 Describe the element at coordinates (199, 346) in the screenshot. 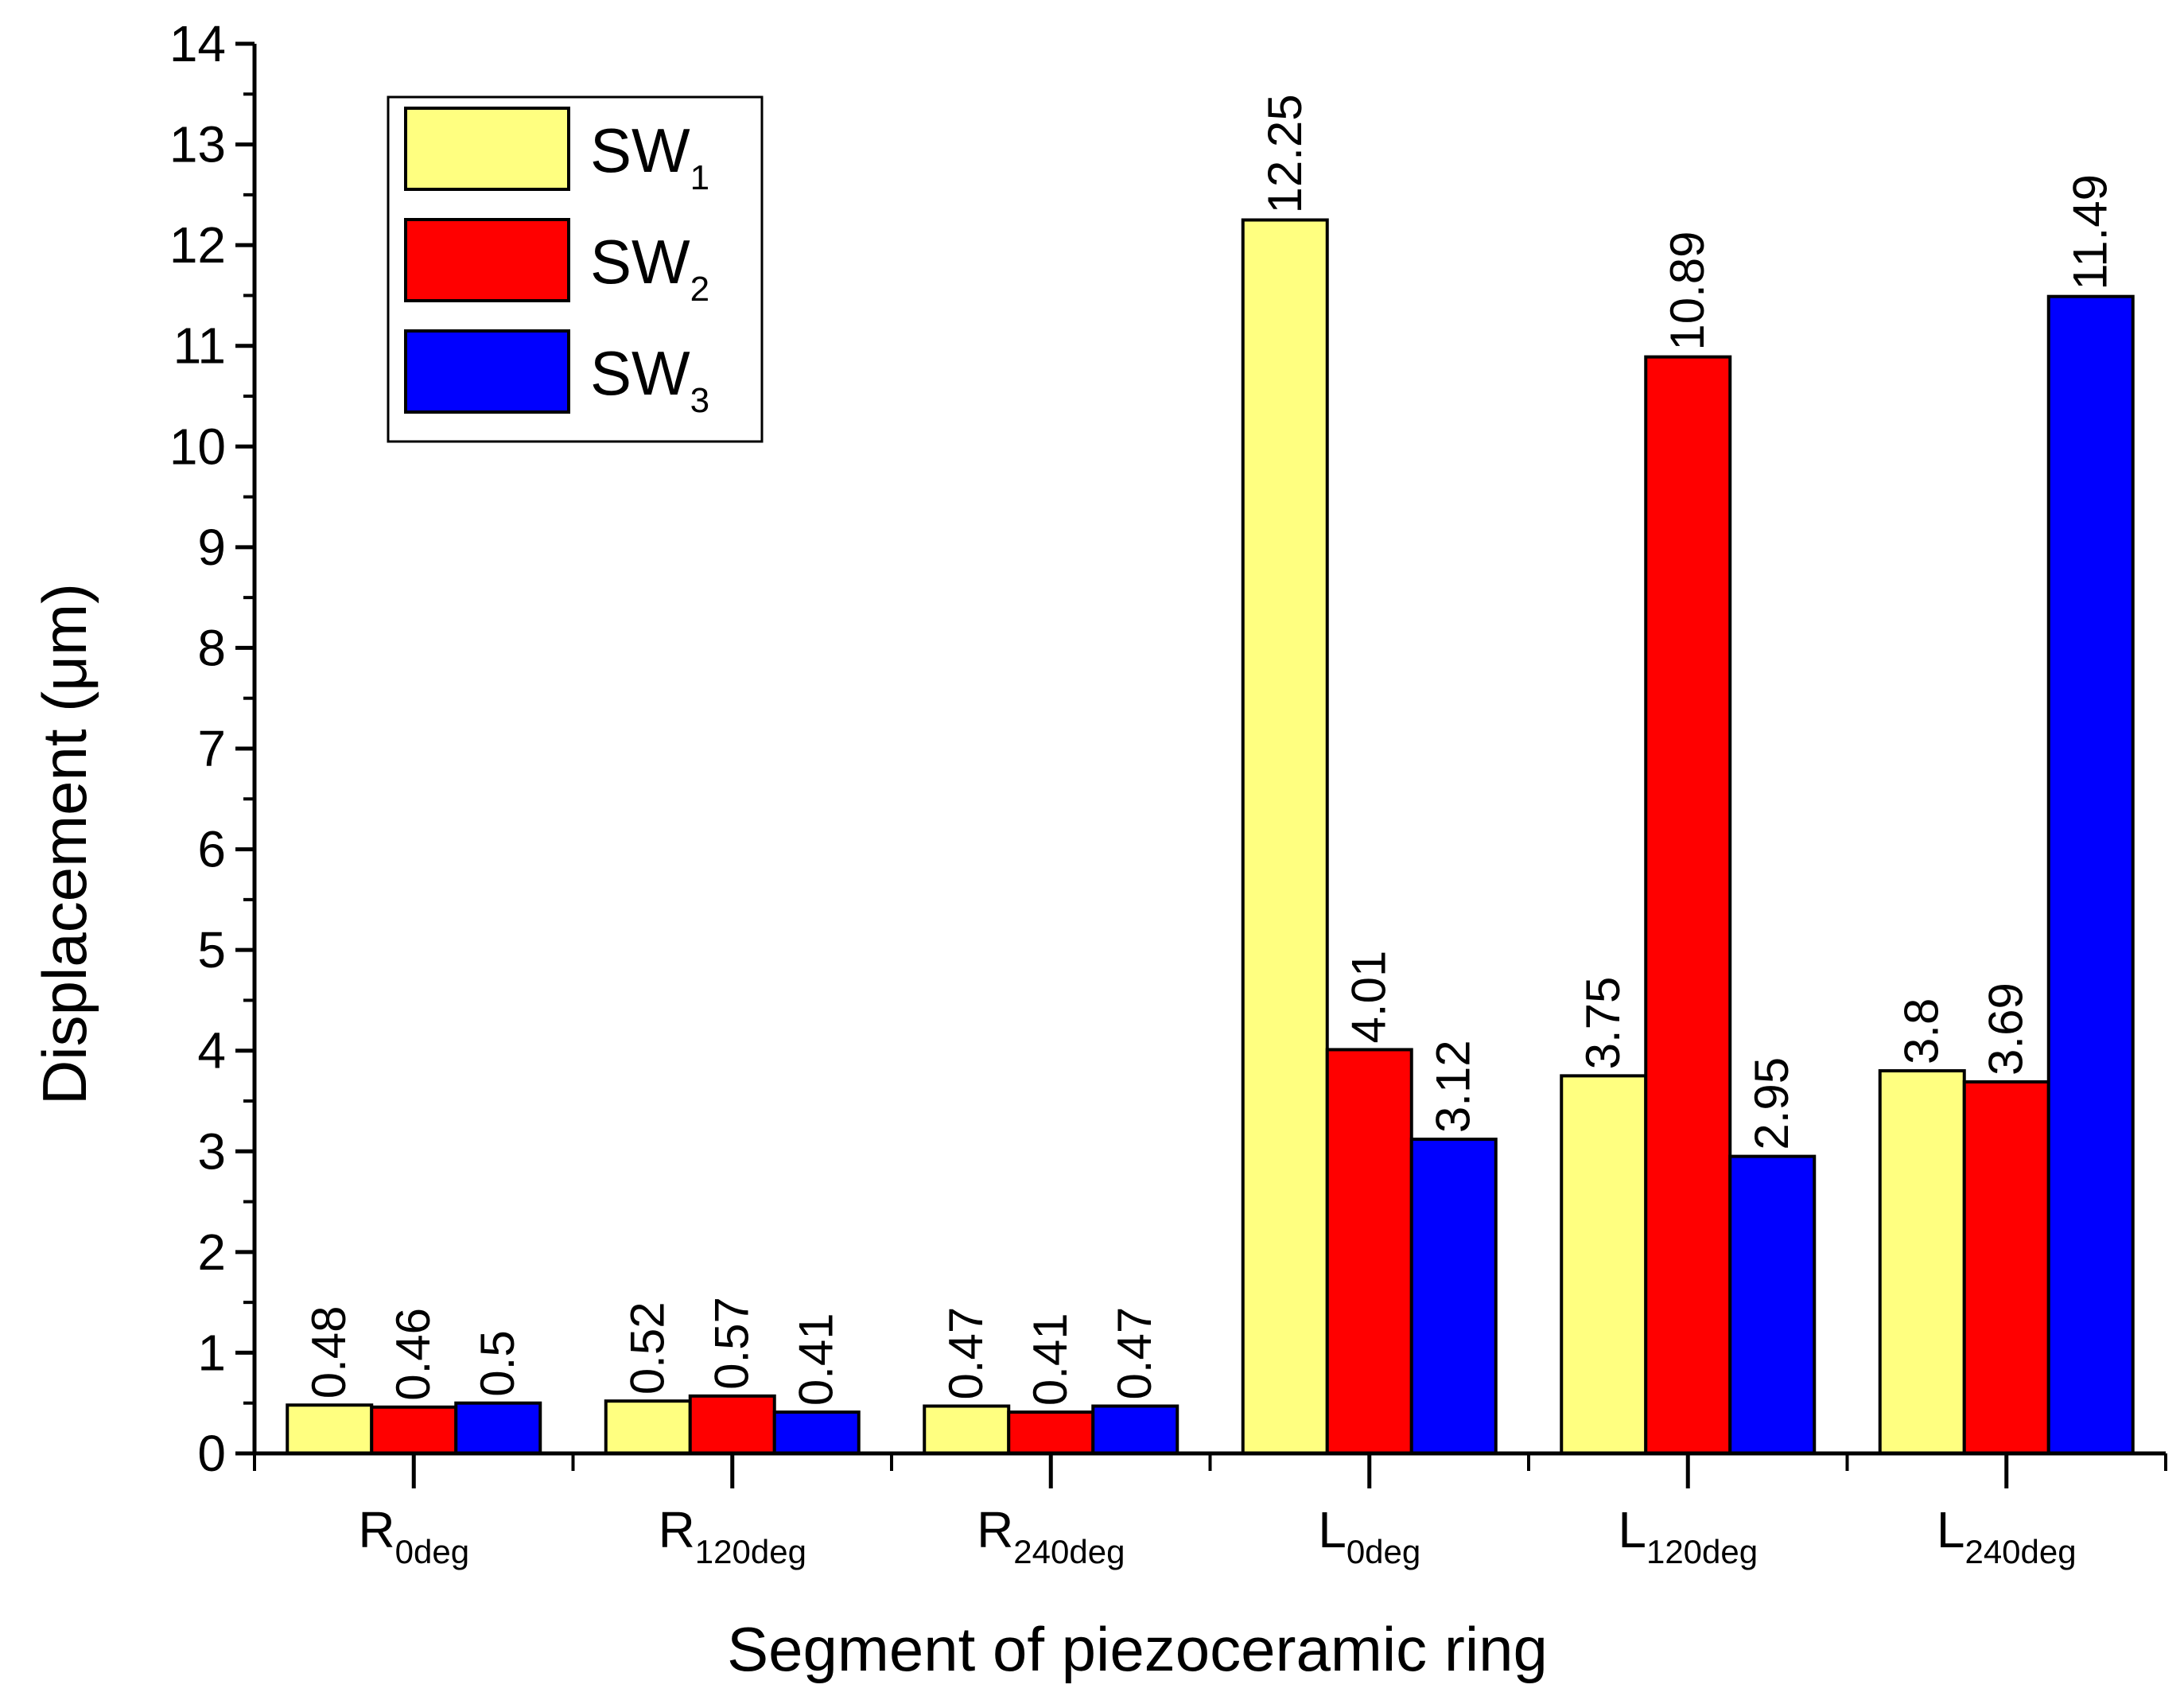

I see `y-tick-label: 11` at that location.